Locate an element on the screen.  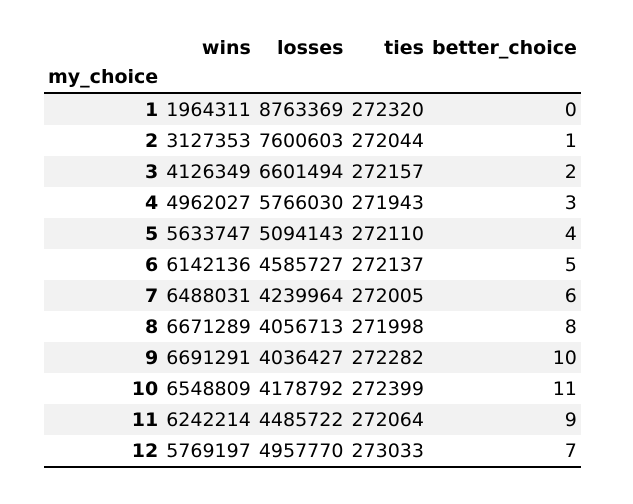
row-index-cell: 2 is located at coordinates (151, 140).